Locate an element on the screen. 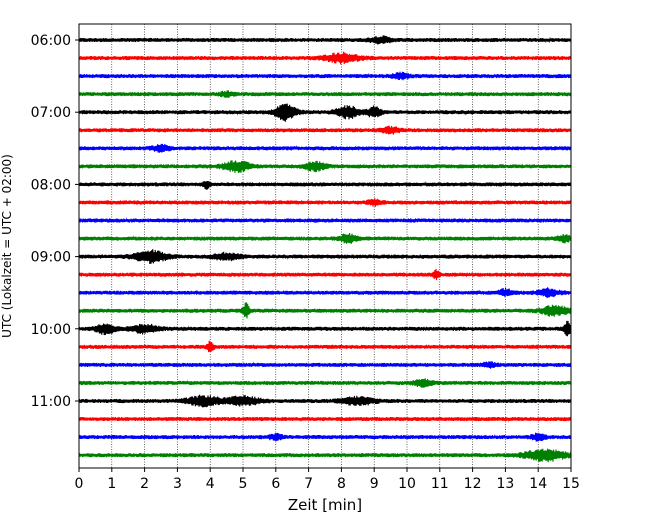 The image size is (650, 520). x-tick-label: 1 is located at coordinates (111, 484).